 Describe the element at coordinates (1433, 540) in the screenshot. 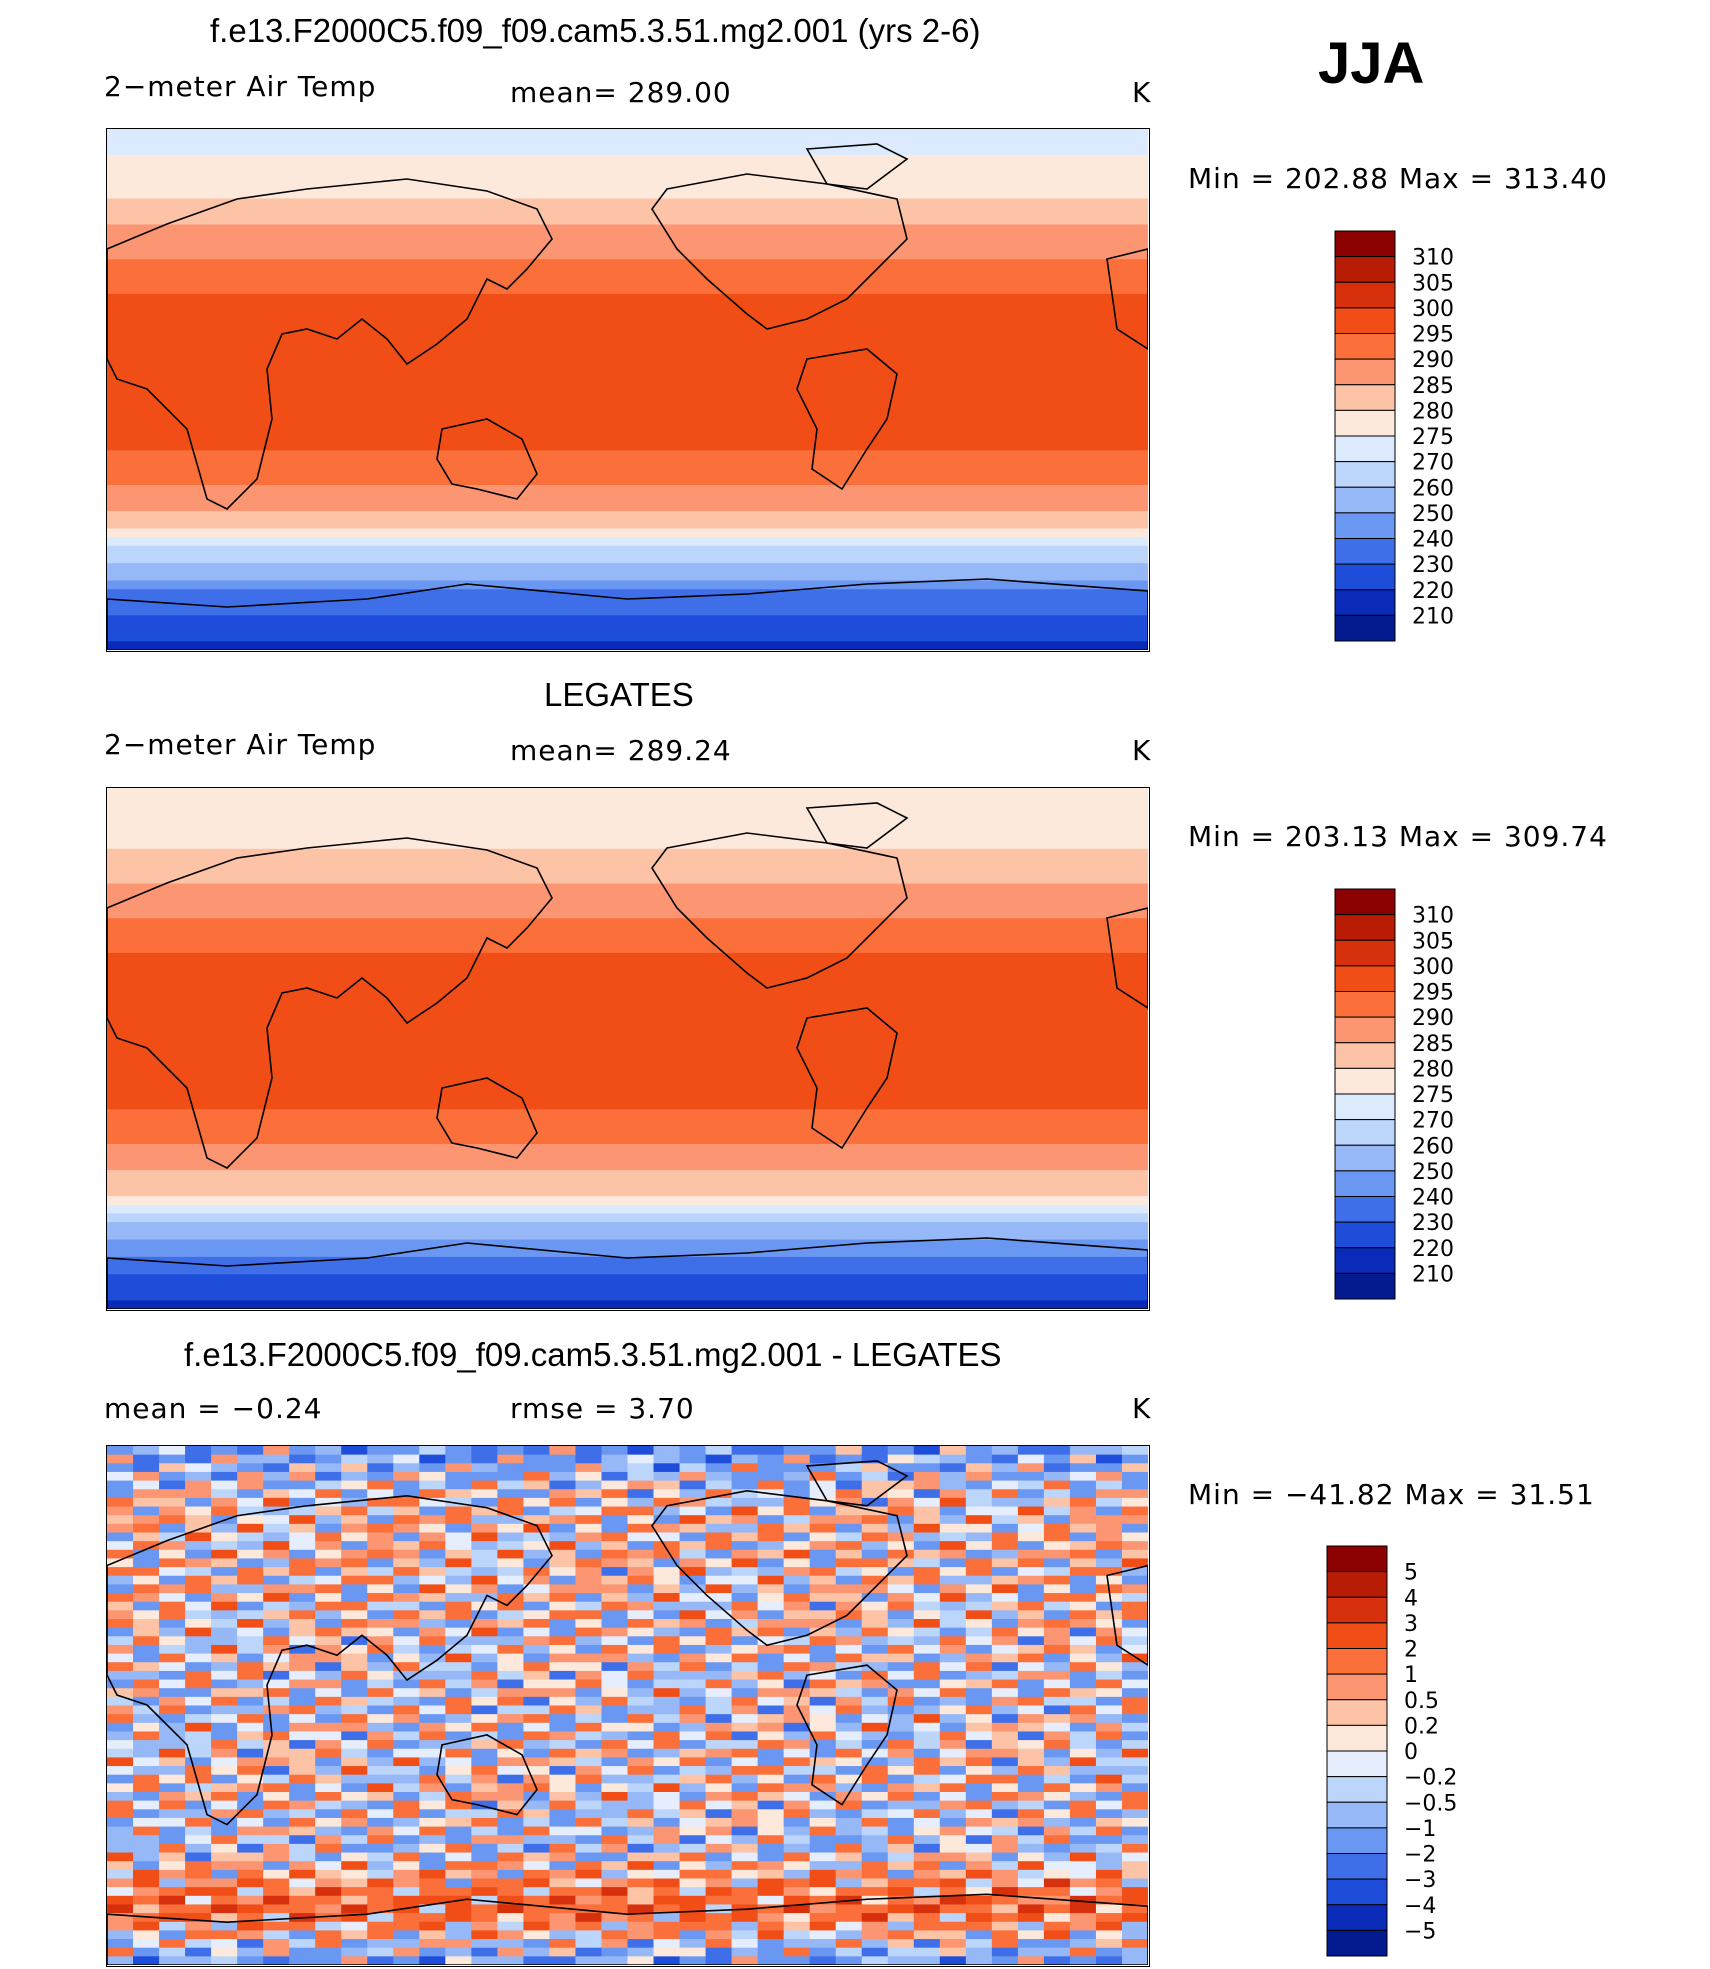

I see `colorbar-tick-label: 240` at that location.